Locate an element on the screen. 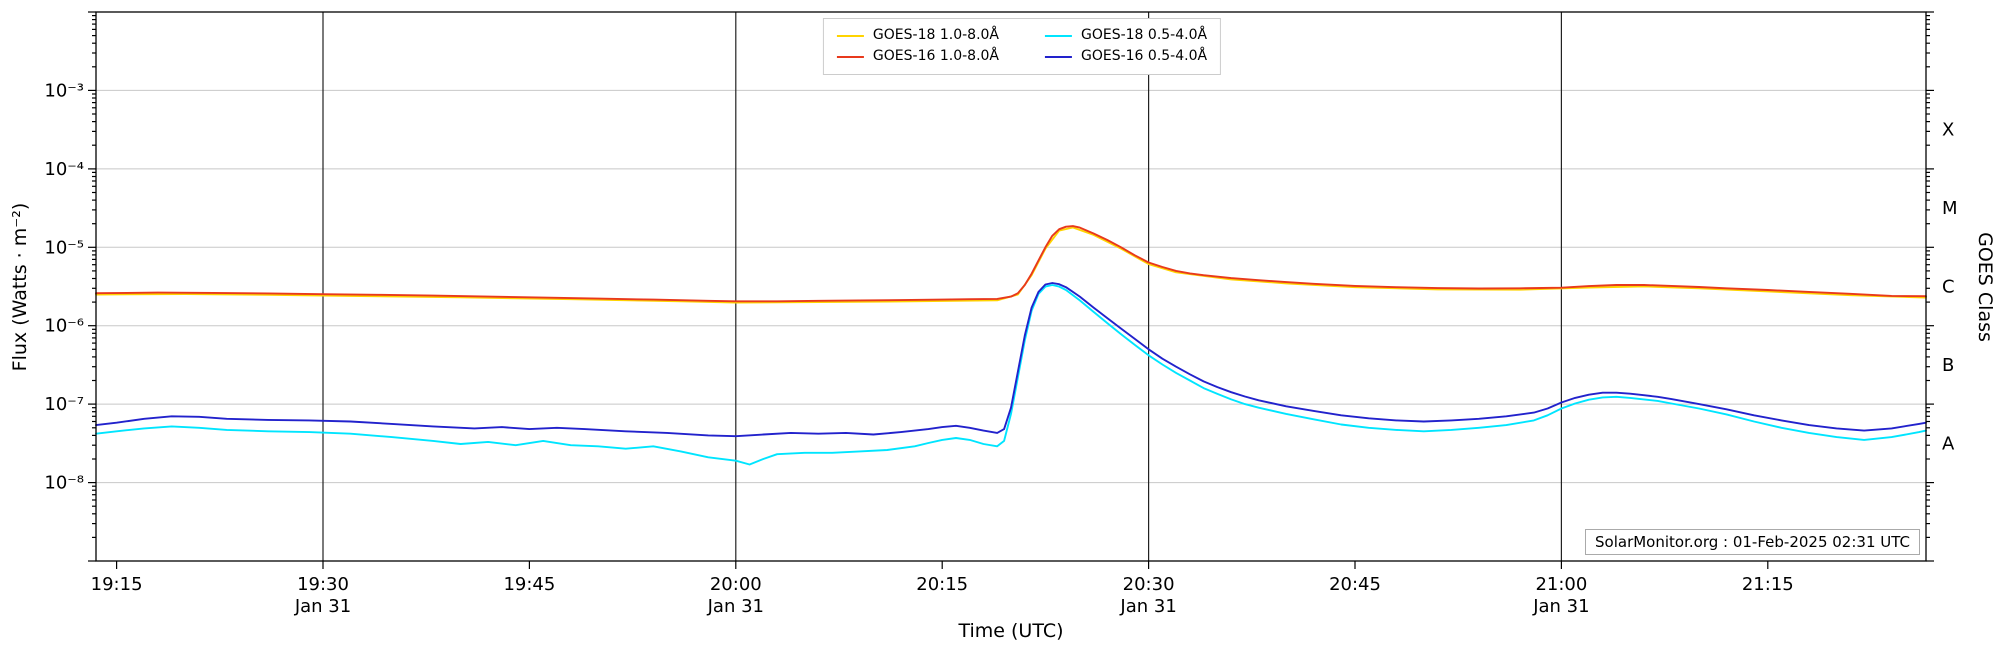  y-tick-label: 10⁻⁸ is located at coordinates (64, 483).